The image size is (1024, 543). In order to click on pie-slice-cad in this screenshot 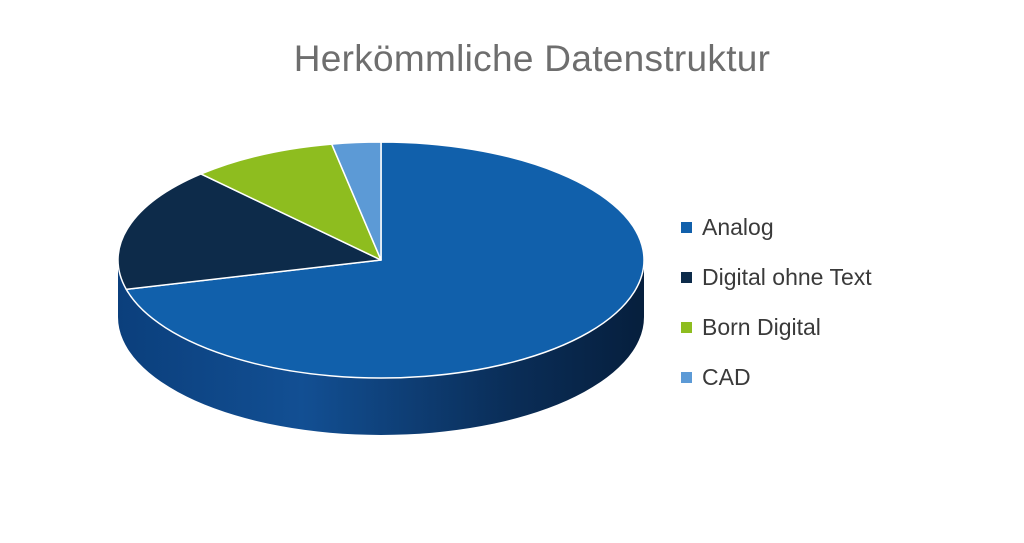, I will do `click(356, 201)`.